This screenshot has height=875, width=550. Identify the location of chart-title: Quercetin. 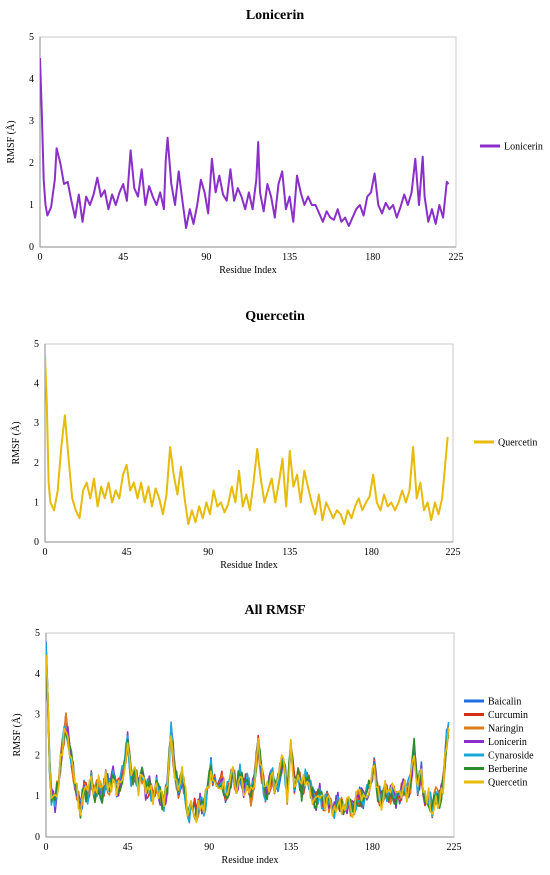
(275, 316).